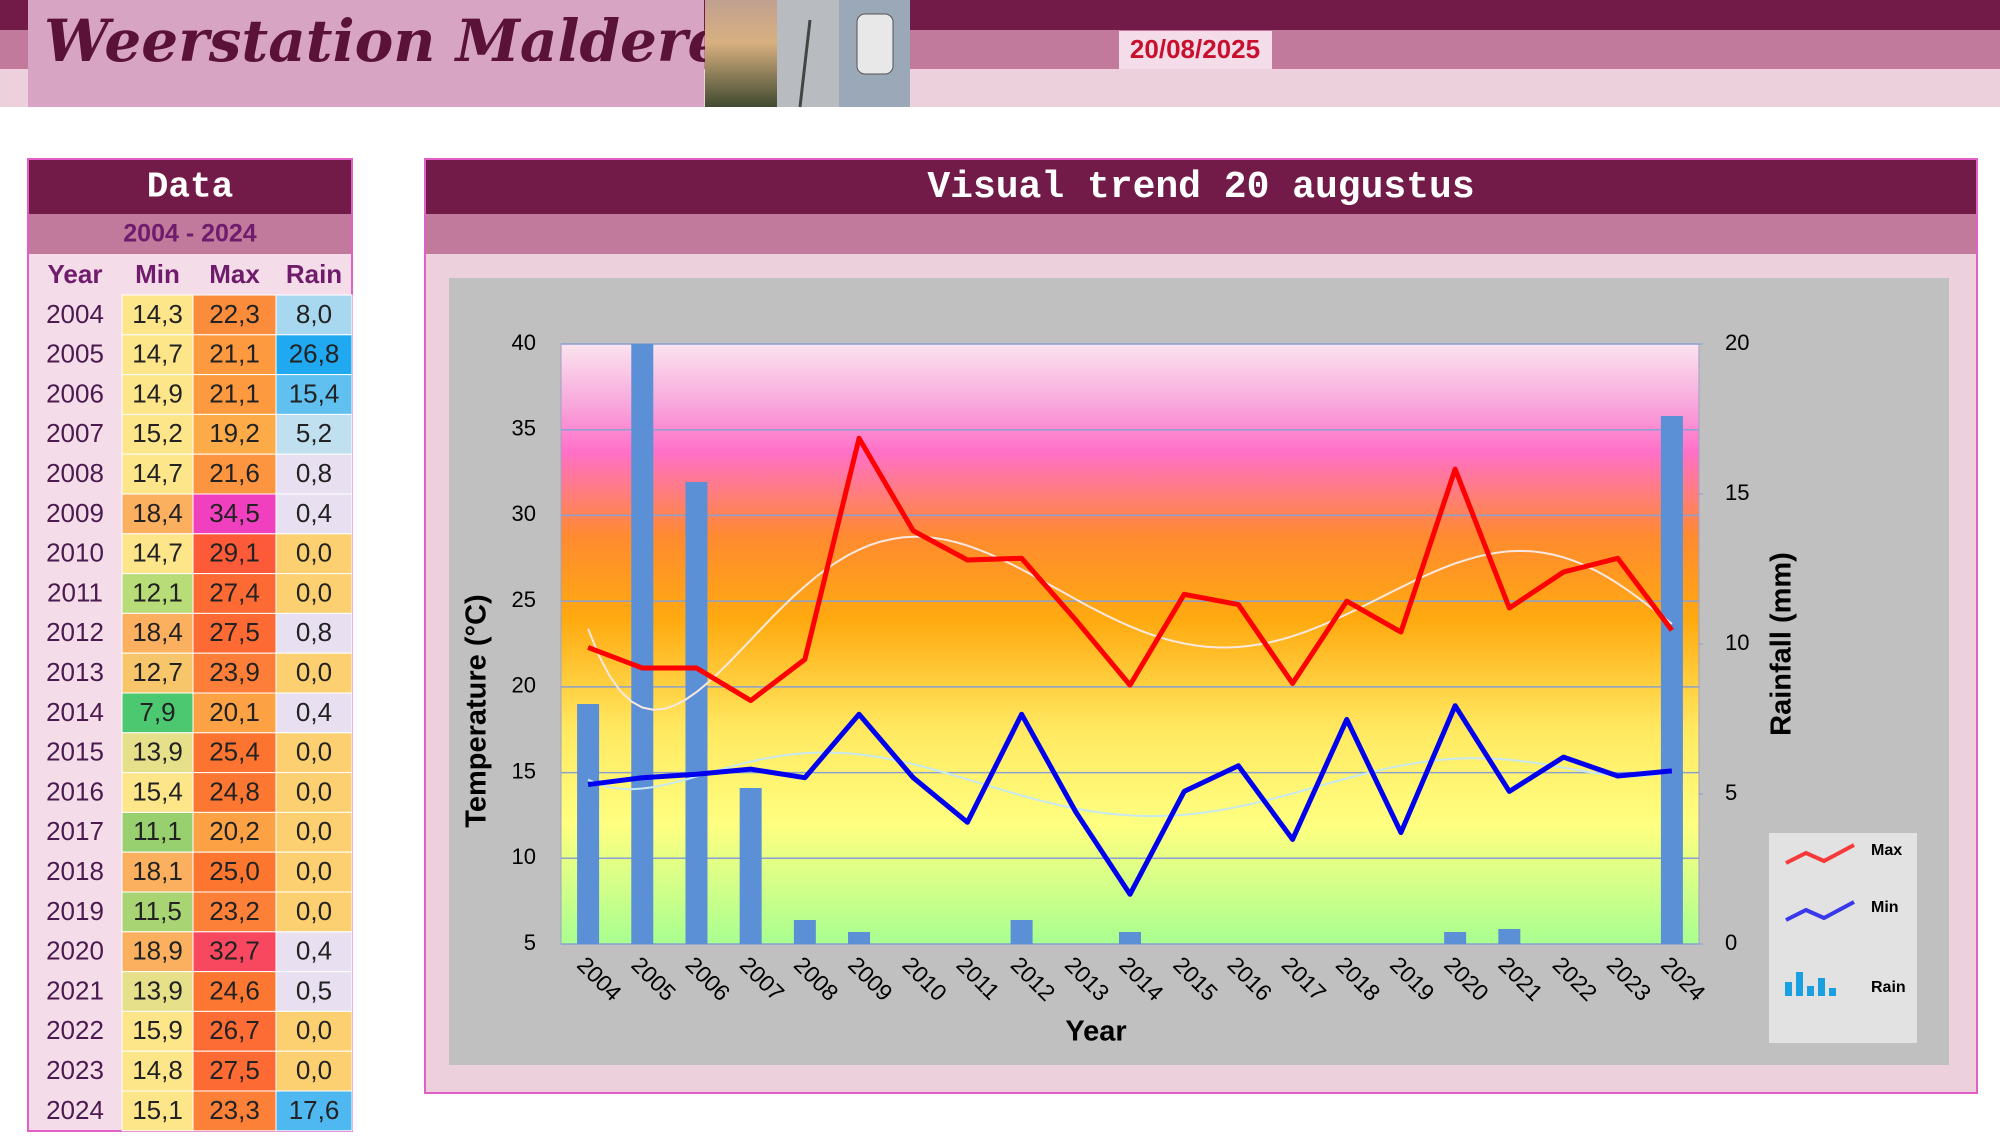  Describe the element at coordinates (524, 685) in the screenshot. I see `y-tick-label: 20` at that location.